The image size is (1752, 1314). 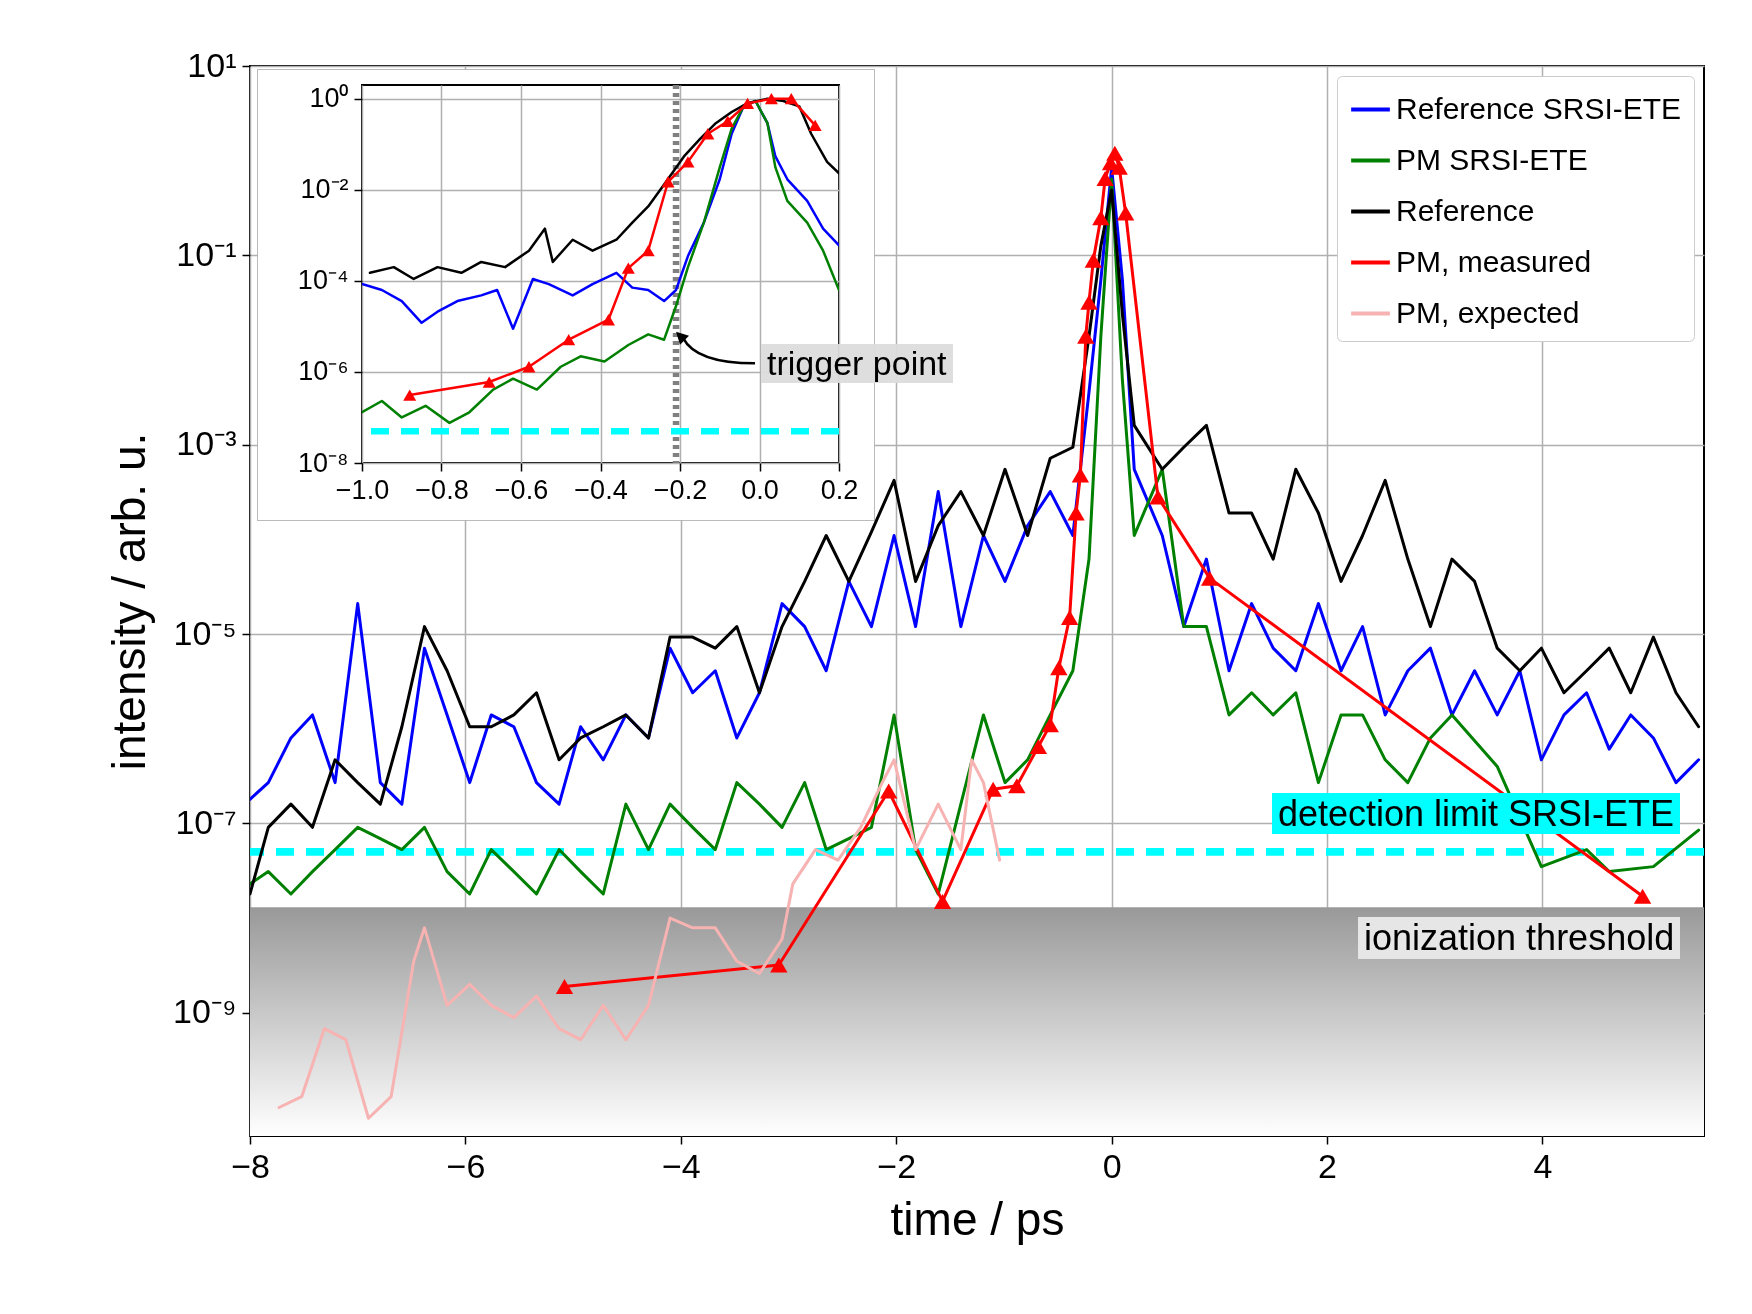 What do you see at coordinates (329, 98) in the screenshot?
I see `y-tick-label: 10⁰` at bounding box center [329, 98].